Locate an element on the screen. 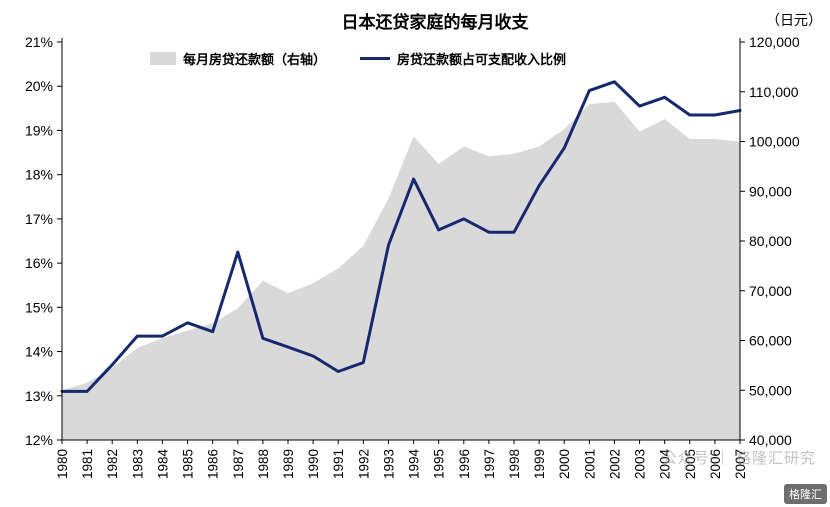 The image size is (830, 507). x-tick-label: 1999 is located at coordinates (539, 464).